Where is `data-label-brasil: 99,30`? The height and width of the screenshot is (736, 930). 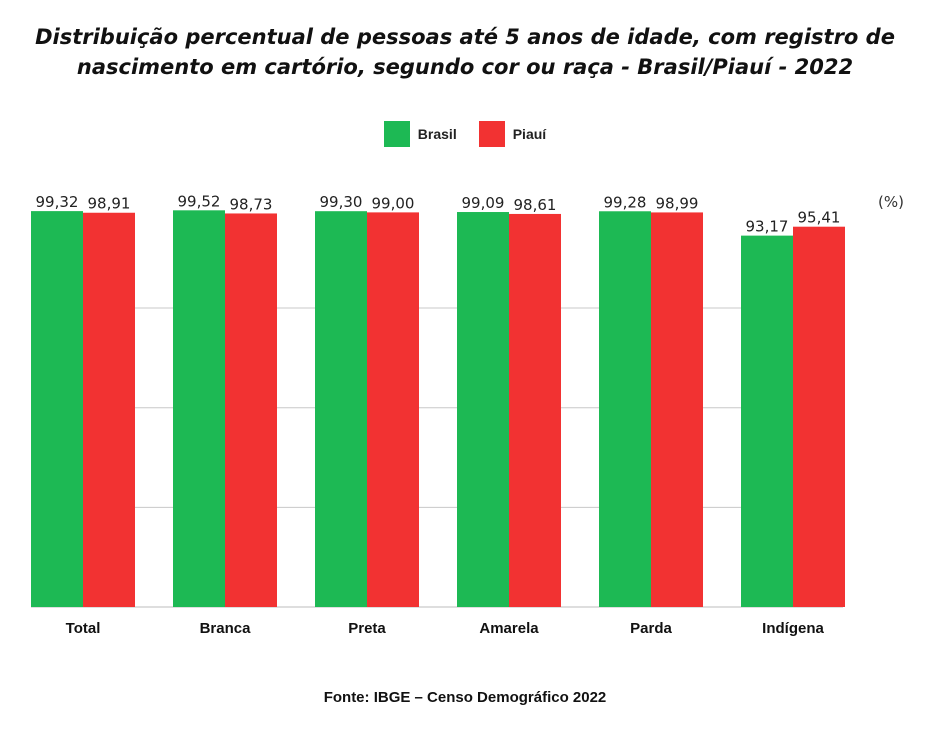
data-label-brasil: 99,30 is located at coordinates (341, 202).